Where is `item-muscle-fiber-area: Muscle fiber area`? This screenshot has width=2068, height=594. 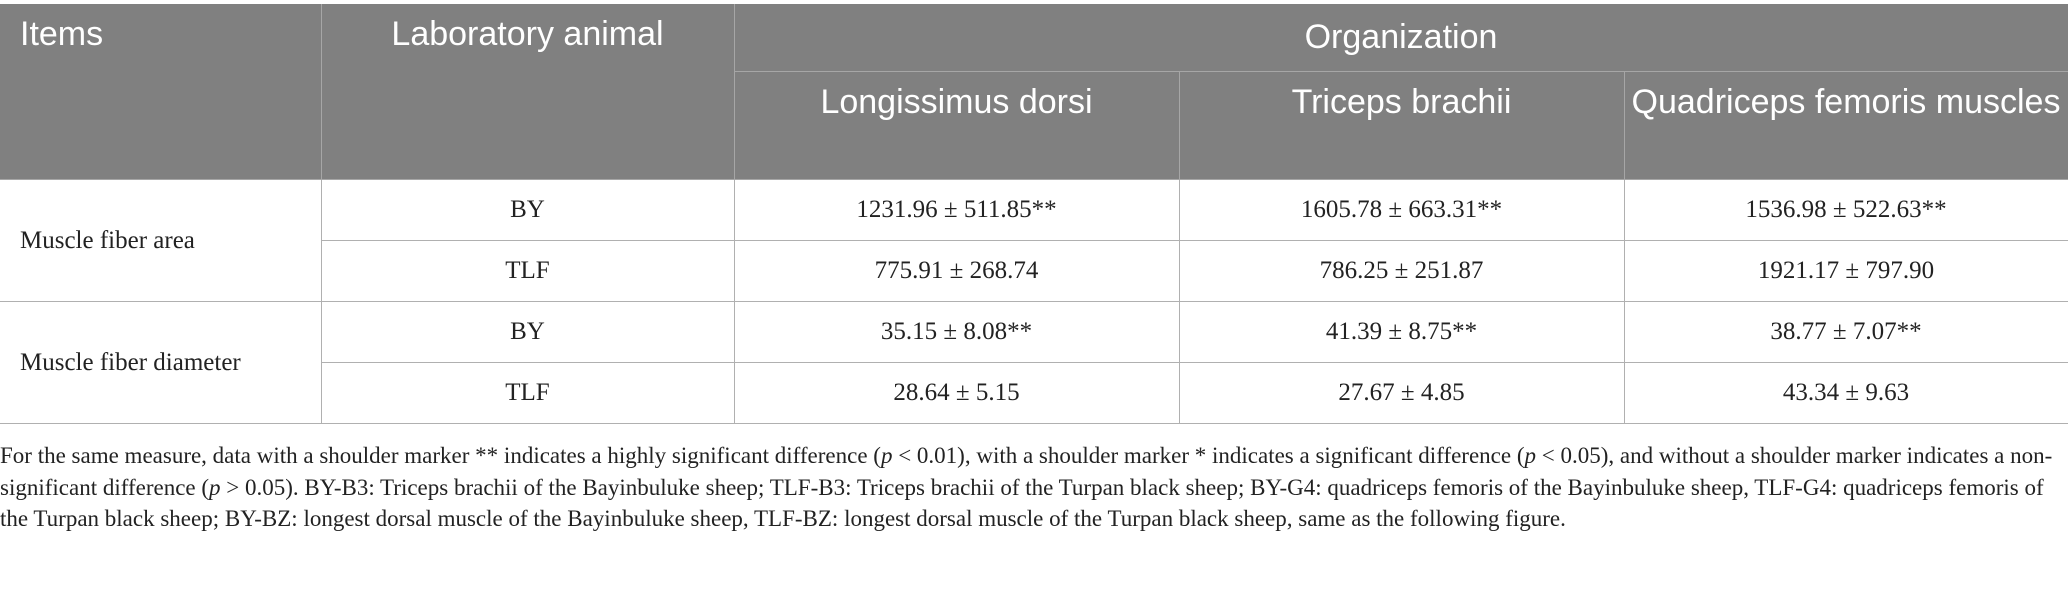 item-muscle-fiber-area: Muscle fiber area is located at coordinates (161, 240).